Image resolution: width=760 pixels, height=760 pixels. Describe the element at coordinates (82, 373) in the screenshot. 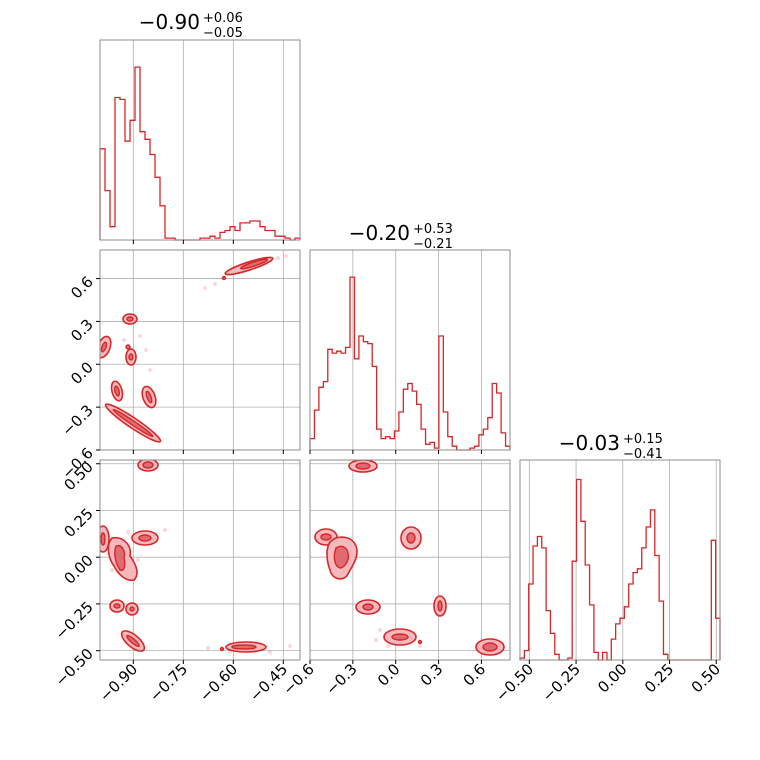

I see `y-tick-label: 0.0` at that location.